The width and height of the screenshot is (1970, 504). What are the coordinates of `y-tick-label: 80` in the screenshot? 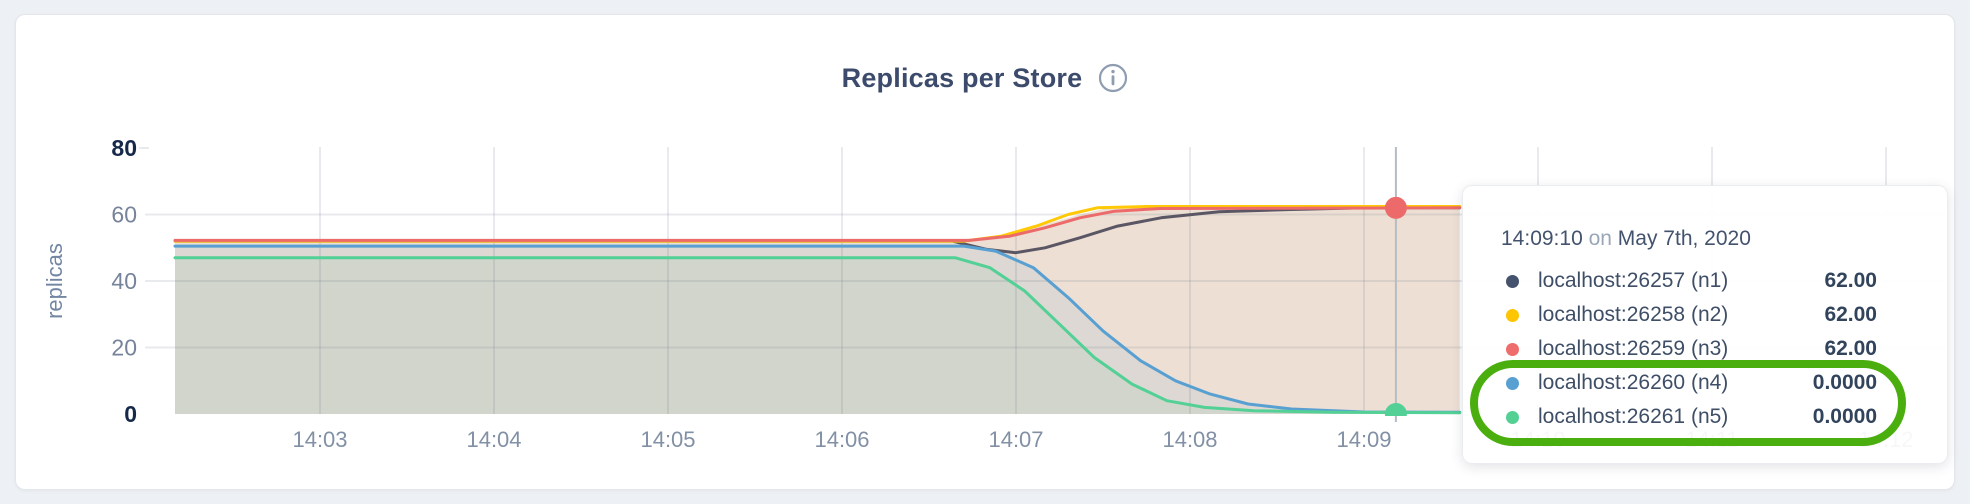 It's located at (124, 148).